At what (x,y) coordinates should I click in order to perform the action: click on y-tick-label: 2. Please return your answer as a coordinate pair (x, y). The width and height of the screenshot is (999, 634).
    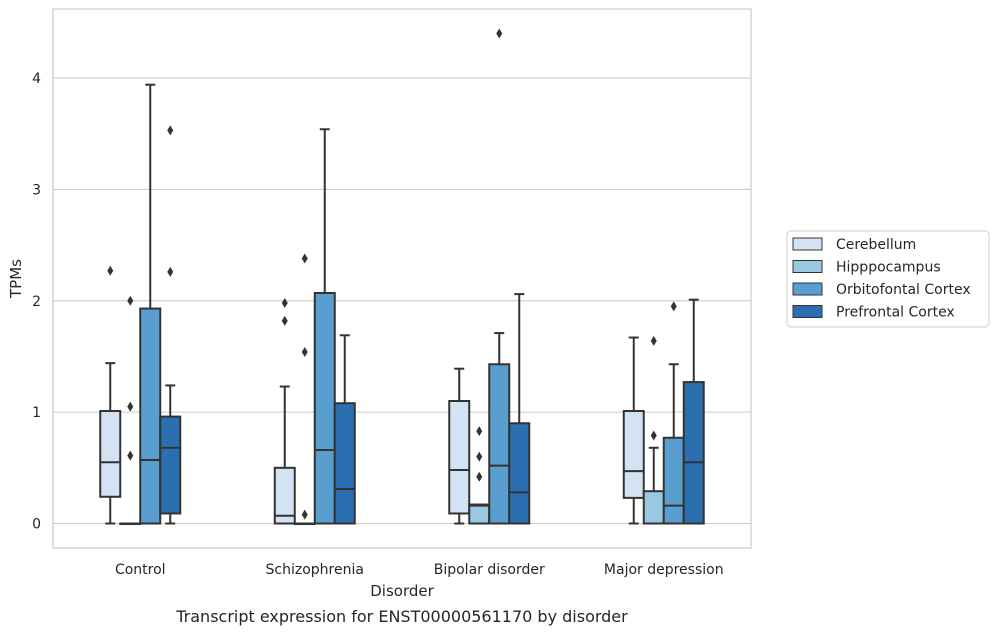
    Looking at the image, I should click on (36, 302).